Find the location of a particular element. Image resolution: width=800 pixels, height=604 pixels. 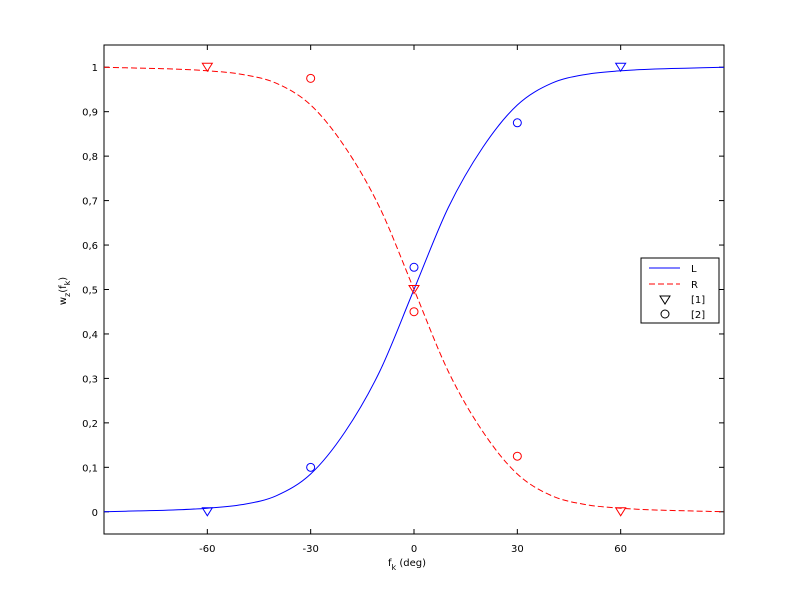

x-tick-label: 0 is located at coordinates (414, 549).